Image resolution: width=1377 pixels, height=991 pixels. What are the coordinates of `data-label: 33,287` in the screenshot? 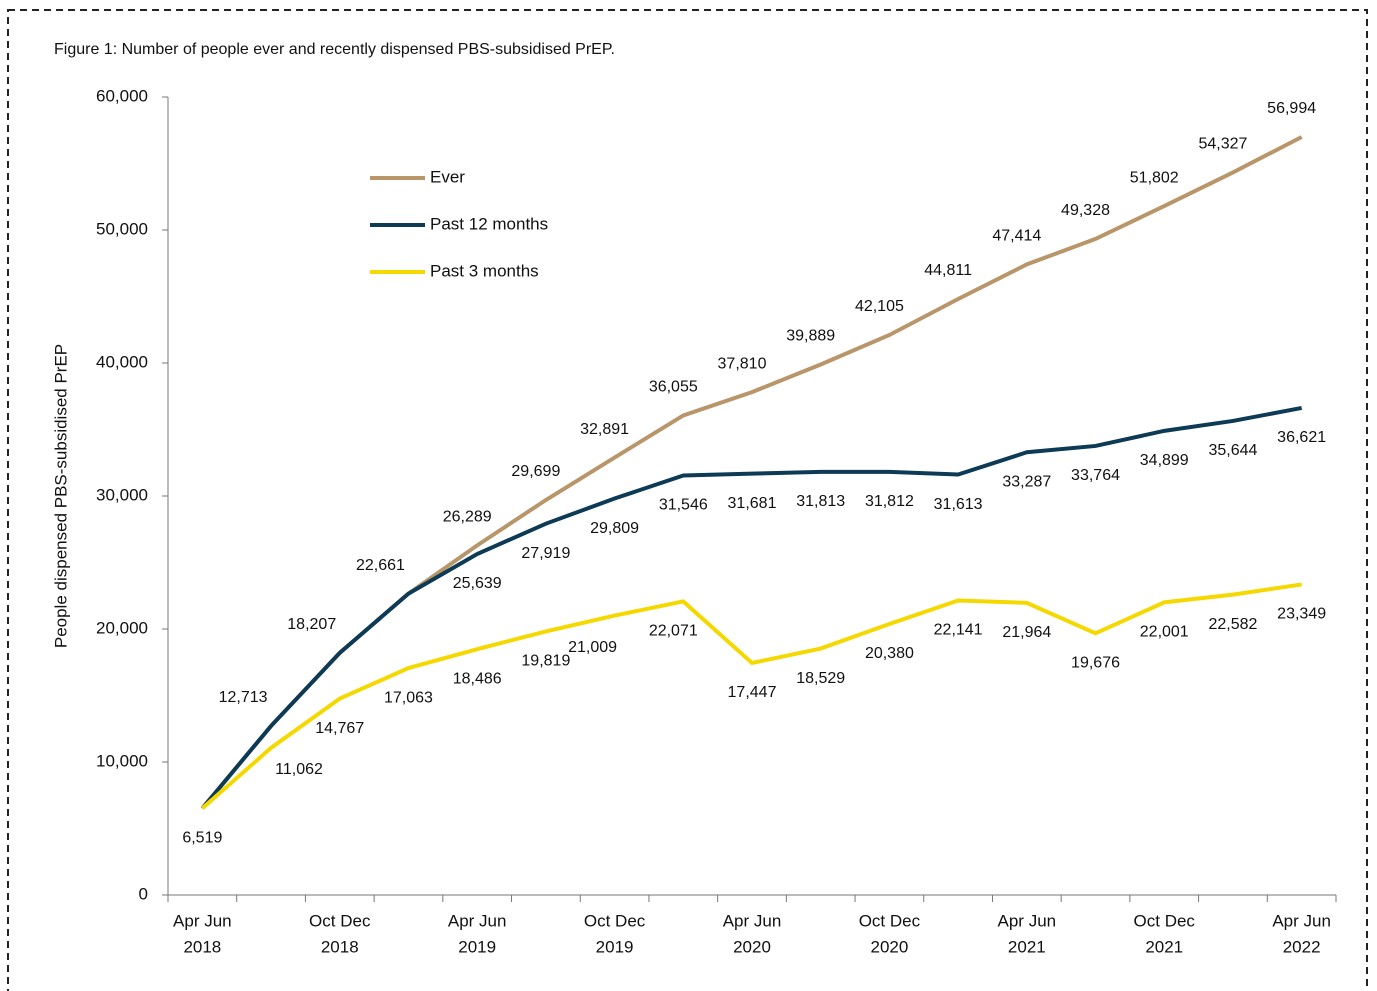 It's located at (1026, 482).